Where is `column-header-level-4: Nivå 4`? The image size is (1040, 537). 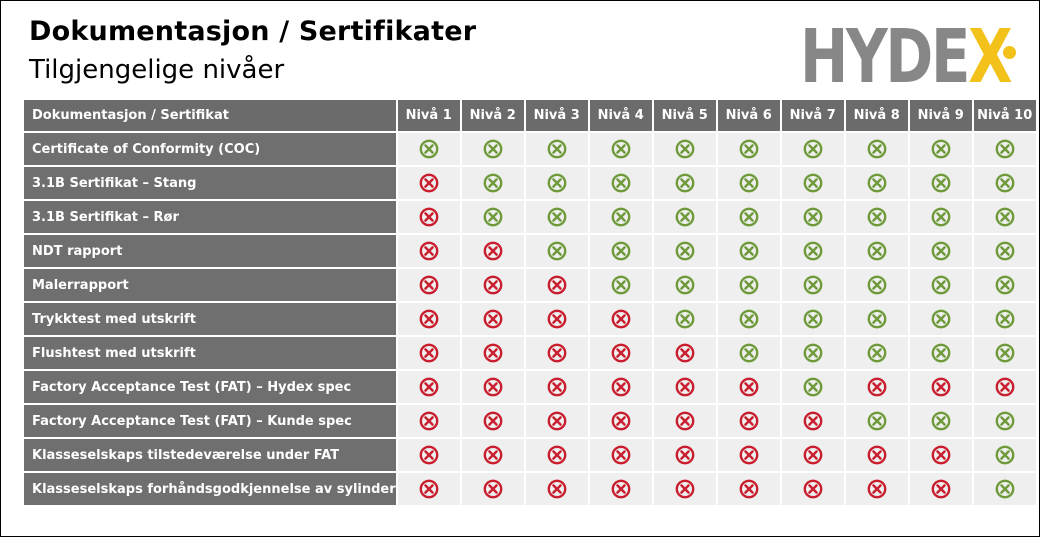
column-header-level-4: Nivå 4 is located at coordinates (620, 115).